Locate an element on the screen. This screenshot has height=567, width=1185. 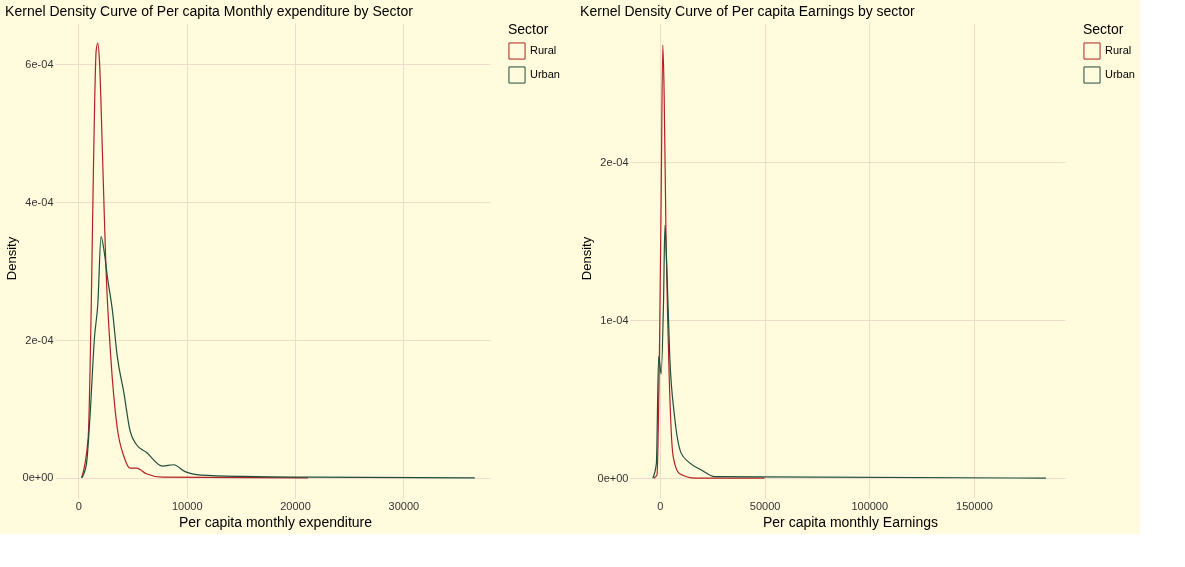
x-axis-title: Per capita monthly Earnings is located at coordinates (850, 521).